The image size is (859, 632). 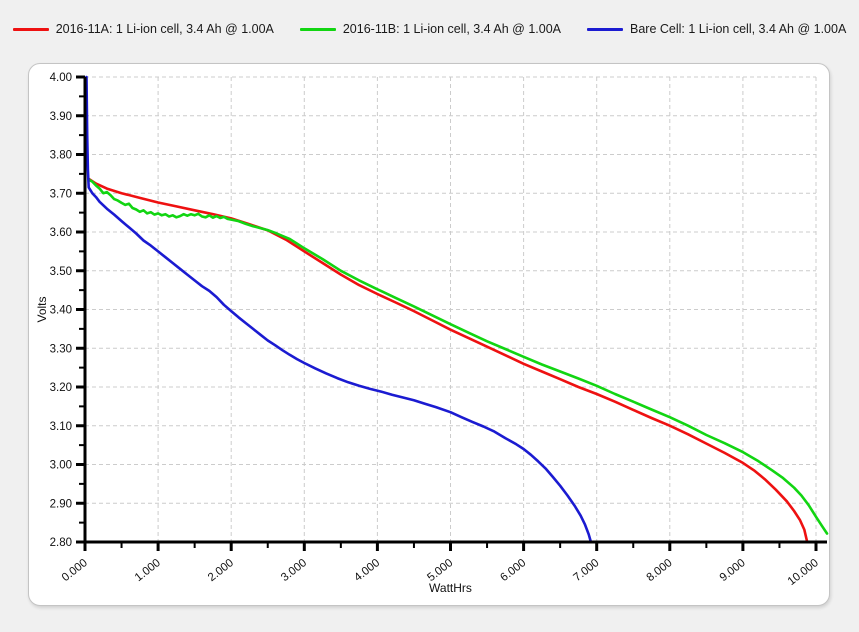 What do you see at coordinates (61, 466) in the screenshot?
I see `svg-text: 3.00` at bounding box center [61, 466].